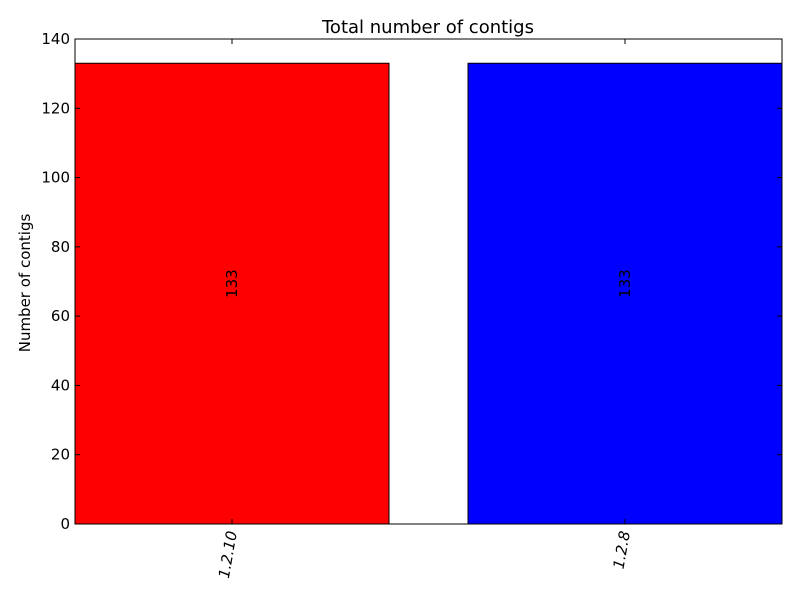 This screenshot has height=600, width=800. Describe the element at coordinates (622, 550) in the screenshot. I see `x-tick-label-1.2.8: 1.2.8` at that location.